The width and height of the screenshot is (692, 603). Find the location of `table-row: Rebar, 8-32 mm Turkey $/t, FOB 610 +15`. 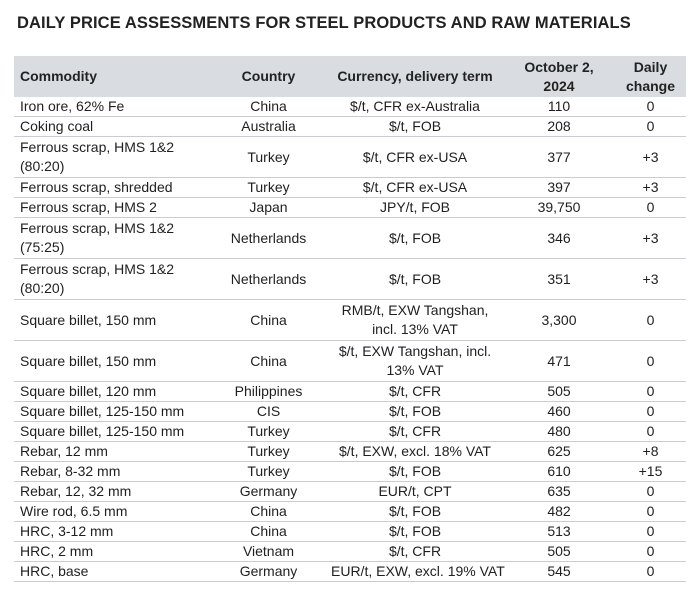

table-row: Rebar, 8-32 mm Turkey $/t, FOB 610 +15 is located at coordinates (350, 471).